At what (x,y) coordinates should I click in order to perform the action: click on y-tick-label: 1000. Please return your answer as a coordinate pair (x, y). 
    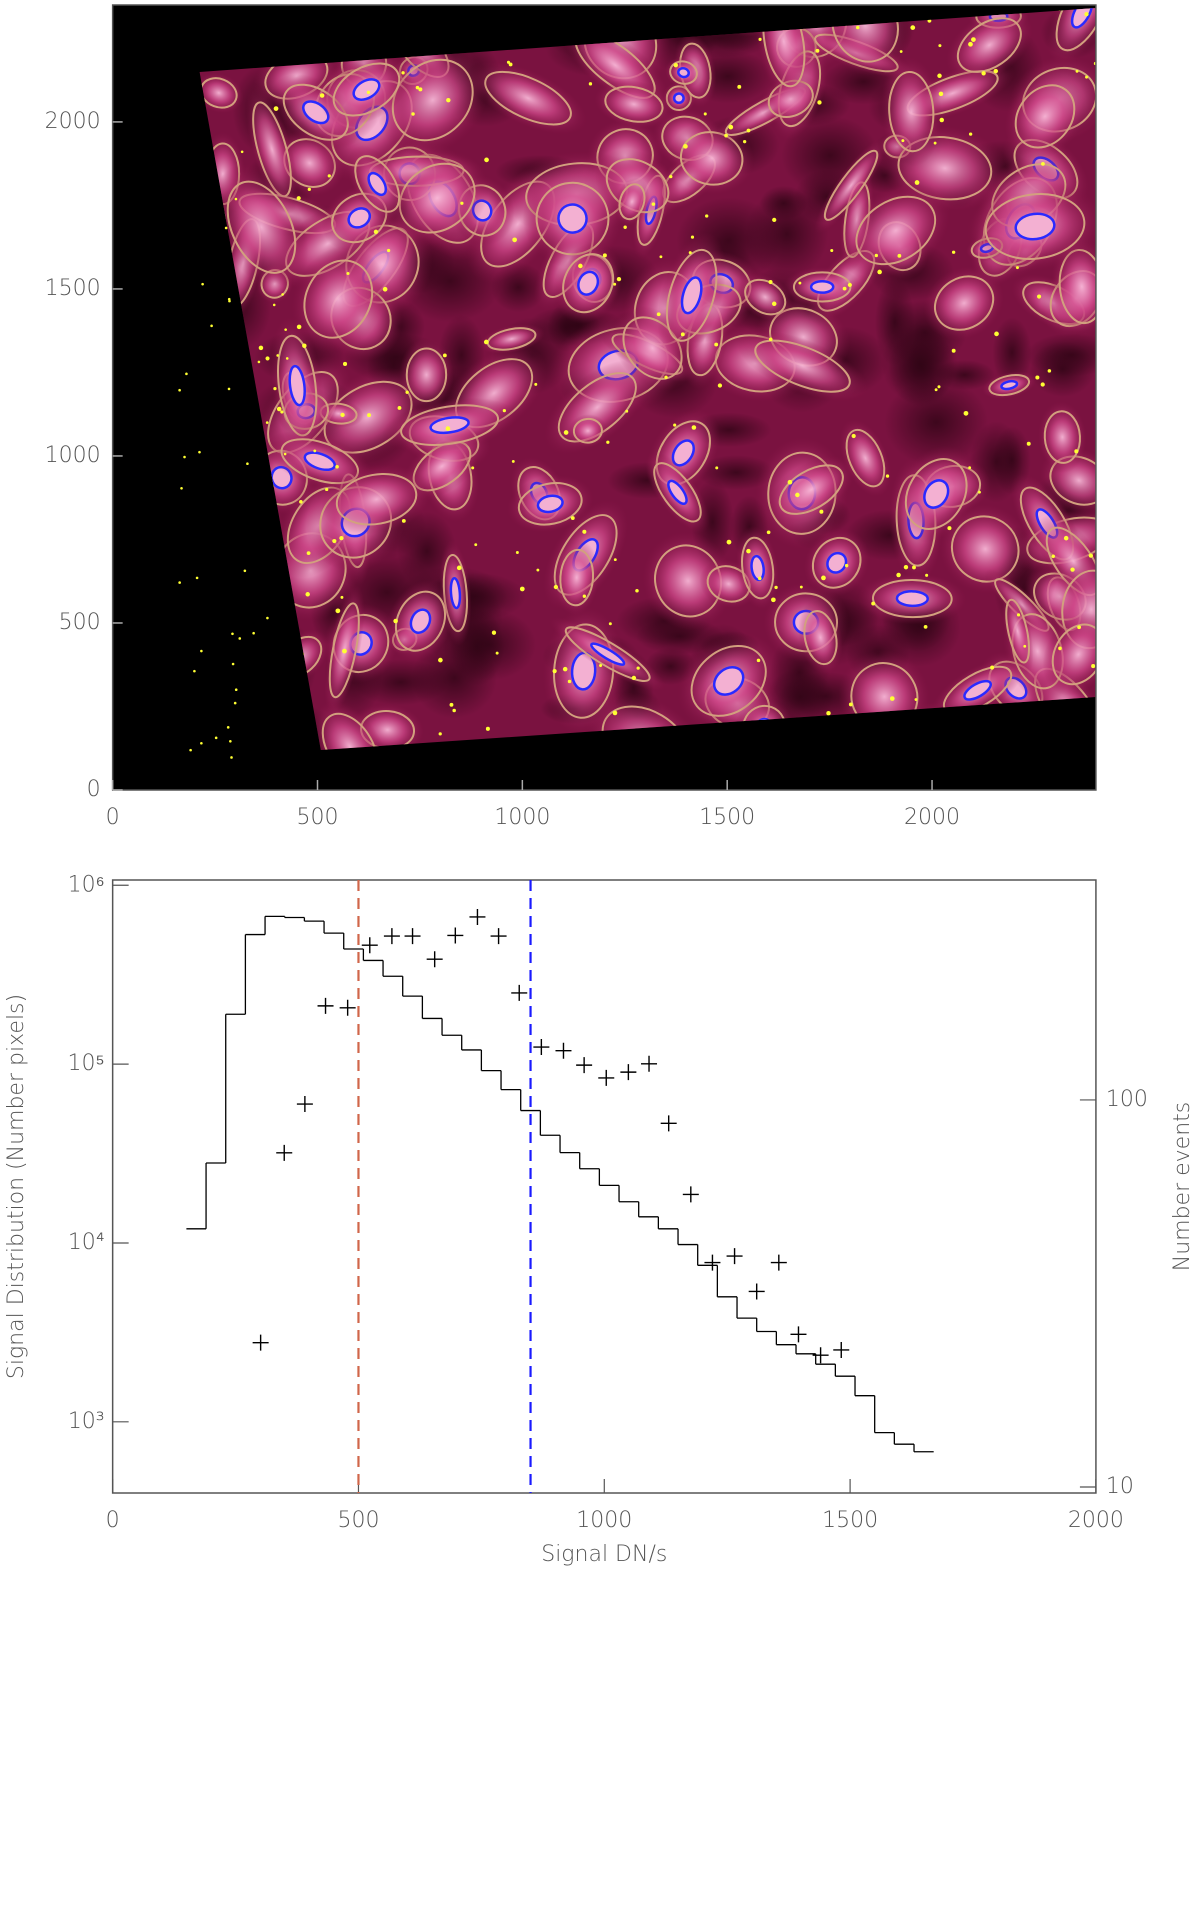
    Looking at the image, I should click on (73, 455).